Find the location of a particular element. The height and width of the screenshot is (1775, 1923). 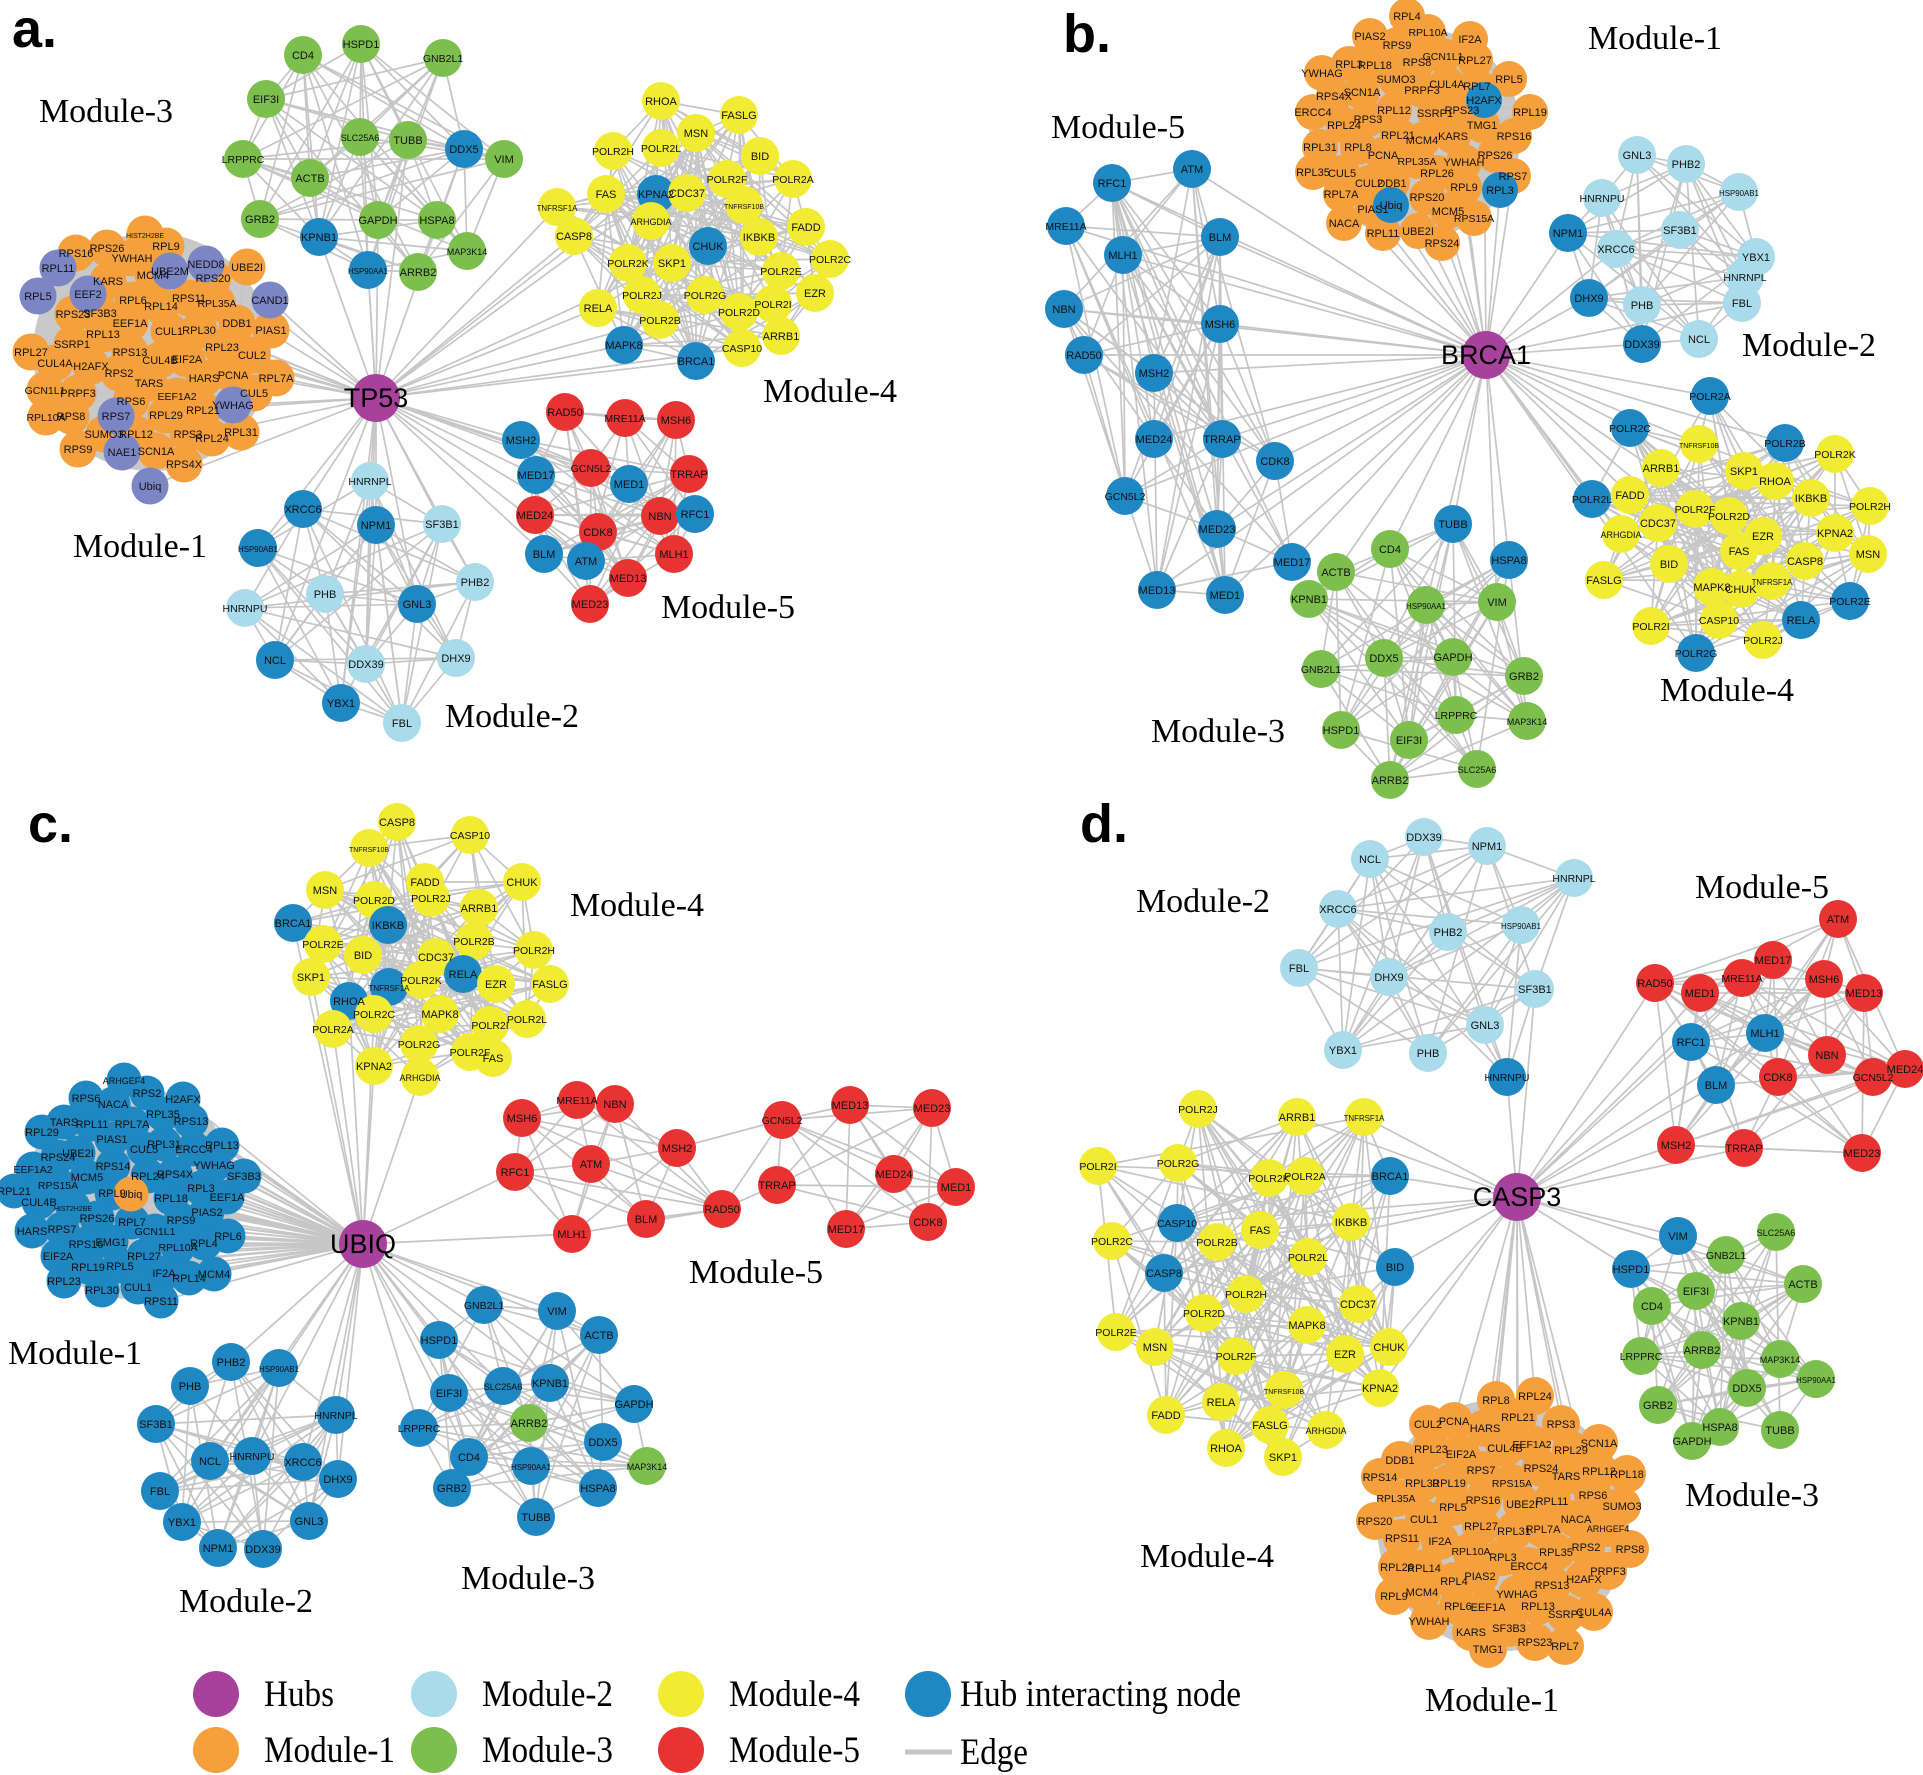

svg-text: RAD50 is located at coordinates (564, 413).